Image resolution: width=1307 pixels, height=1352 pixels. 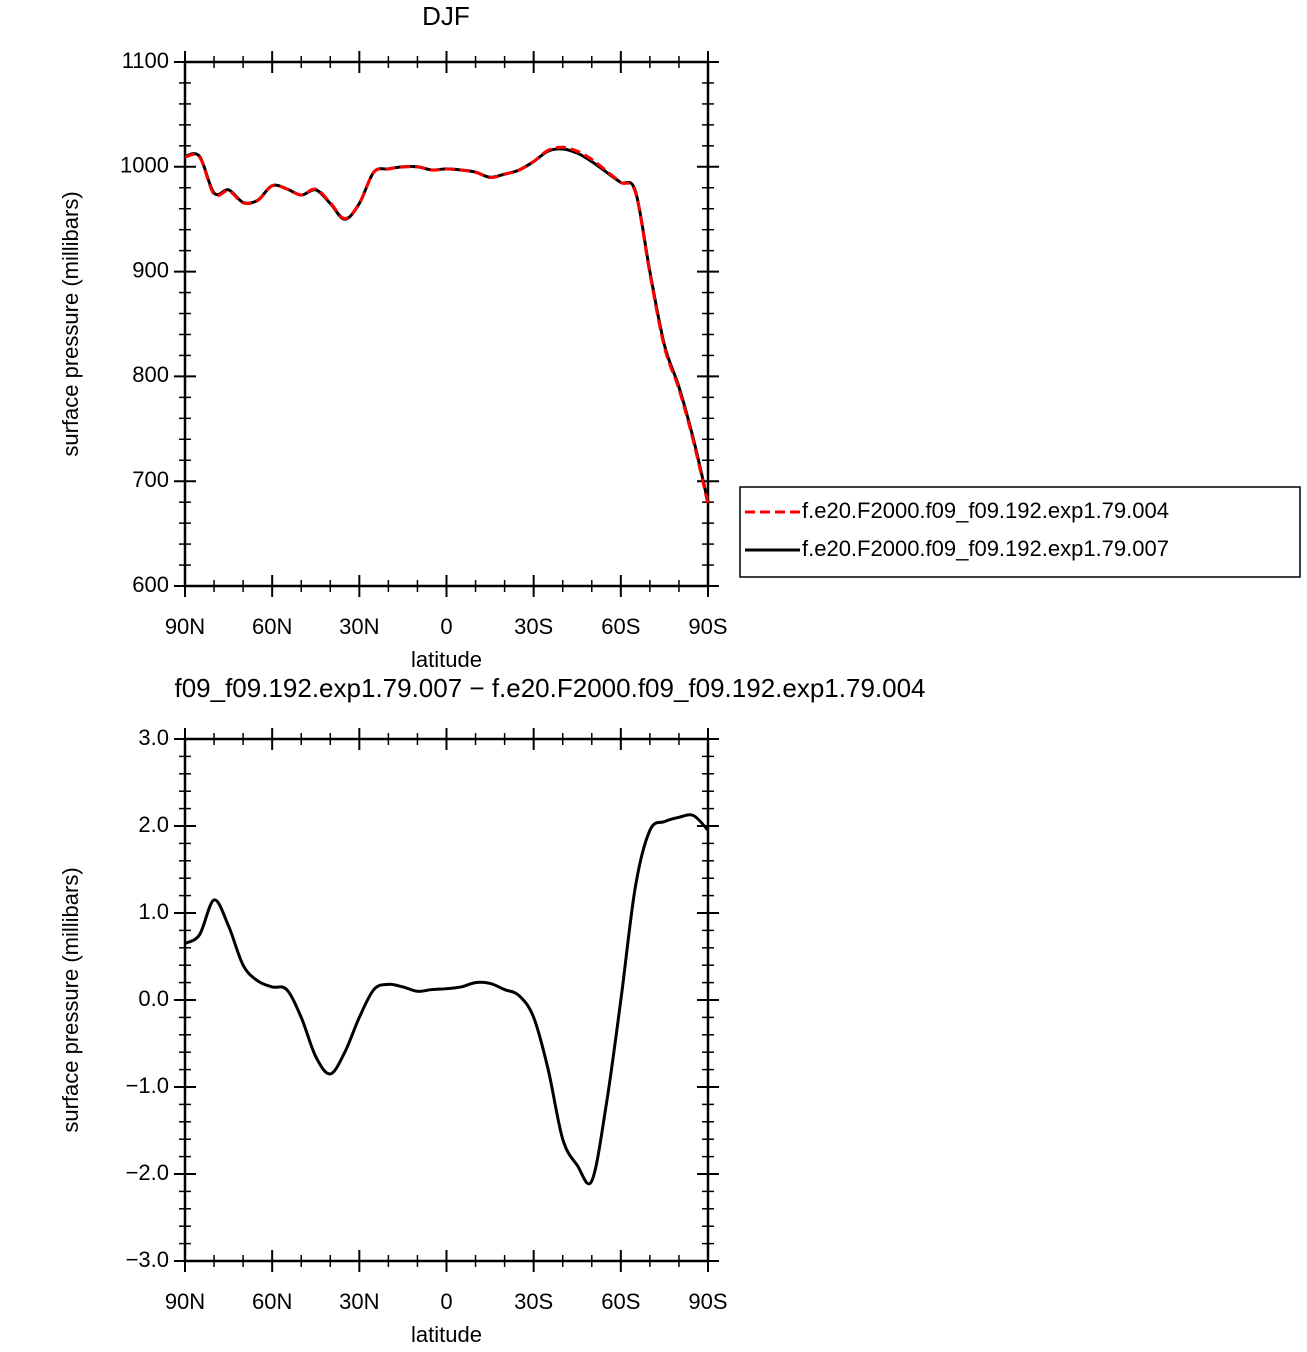 What do you see at coordinates (147, 1172) in the screenshot?
I see `y-tick-label: −2.0` at bounding box center [147, 1172].